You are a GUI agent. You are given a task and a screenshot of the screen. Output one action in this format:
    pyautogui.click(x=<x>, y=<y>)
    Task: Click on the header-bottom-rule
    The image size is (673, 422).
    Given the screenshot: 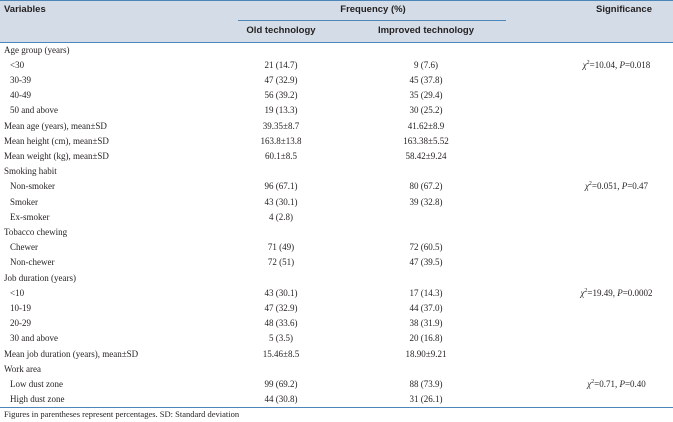 What is the action you would take?
    pyautogui.click(x=336, y=42)
    